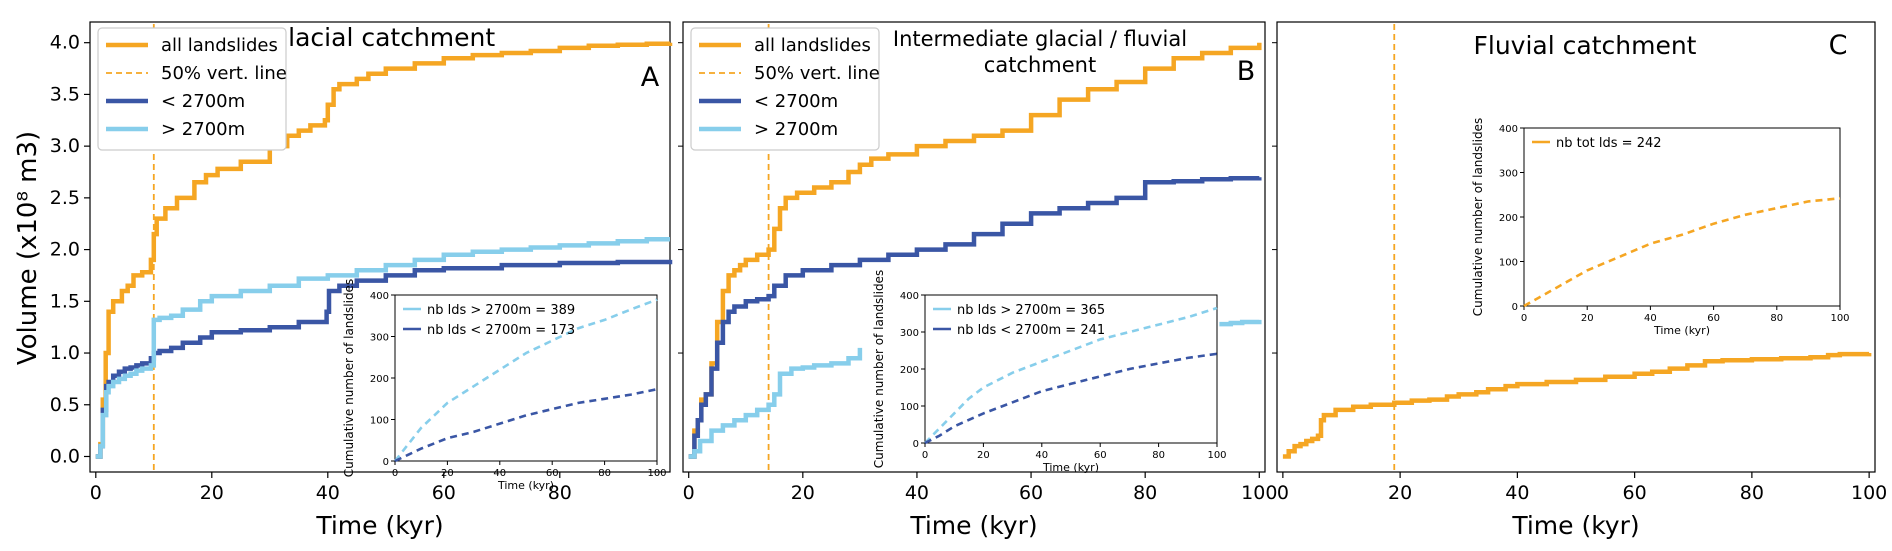 The width and height of the screenshot is (1892, 551). Describe the element at coordinates (65, 43) in the screenshot. I see `y-tick-label: 4.0` at that location.